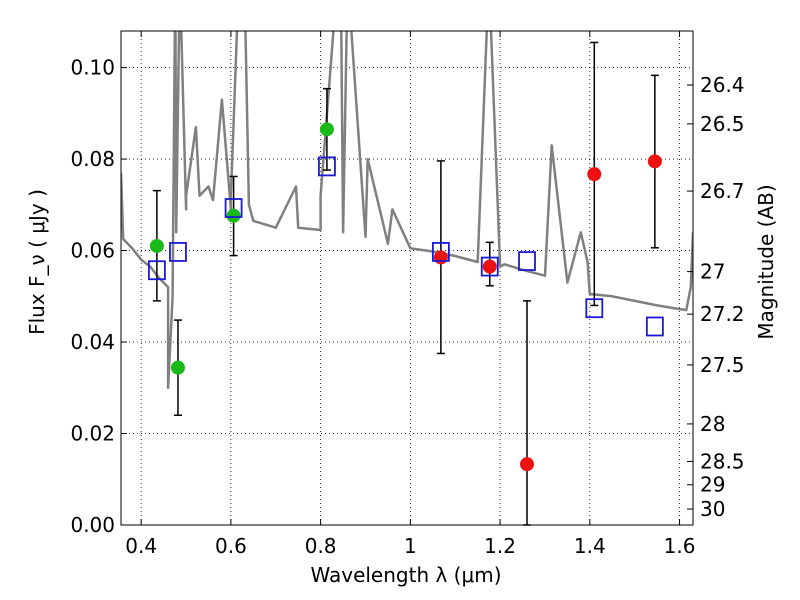  I want to click on error-bar, so click(527, 413).